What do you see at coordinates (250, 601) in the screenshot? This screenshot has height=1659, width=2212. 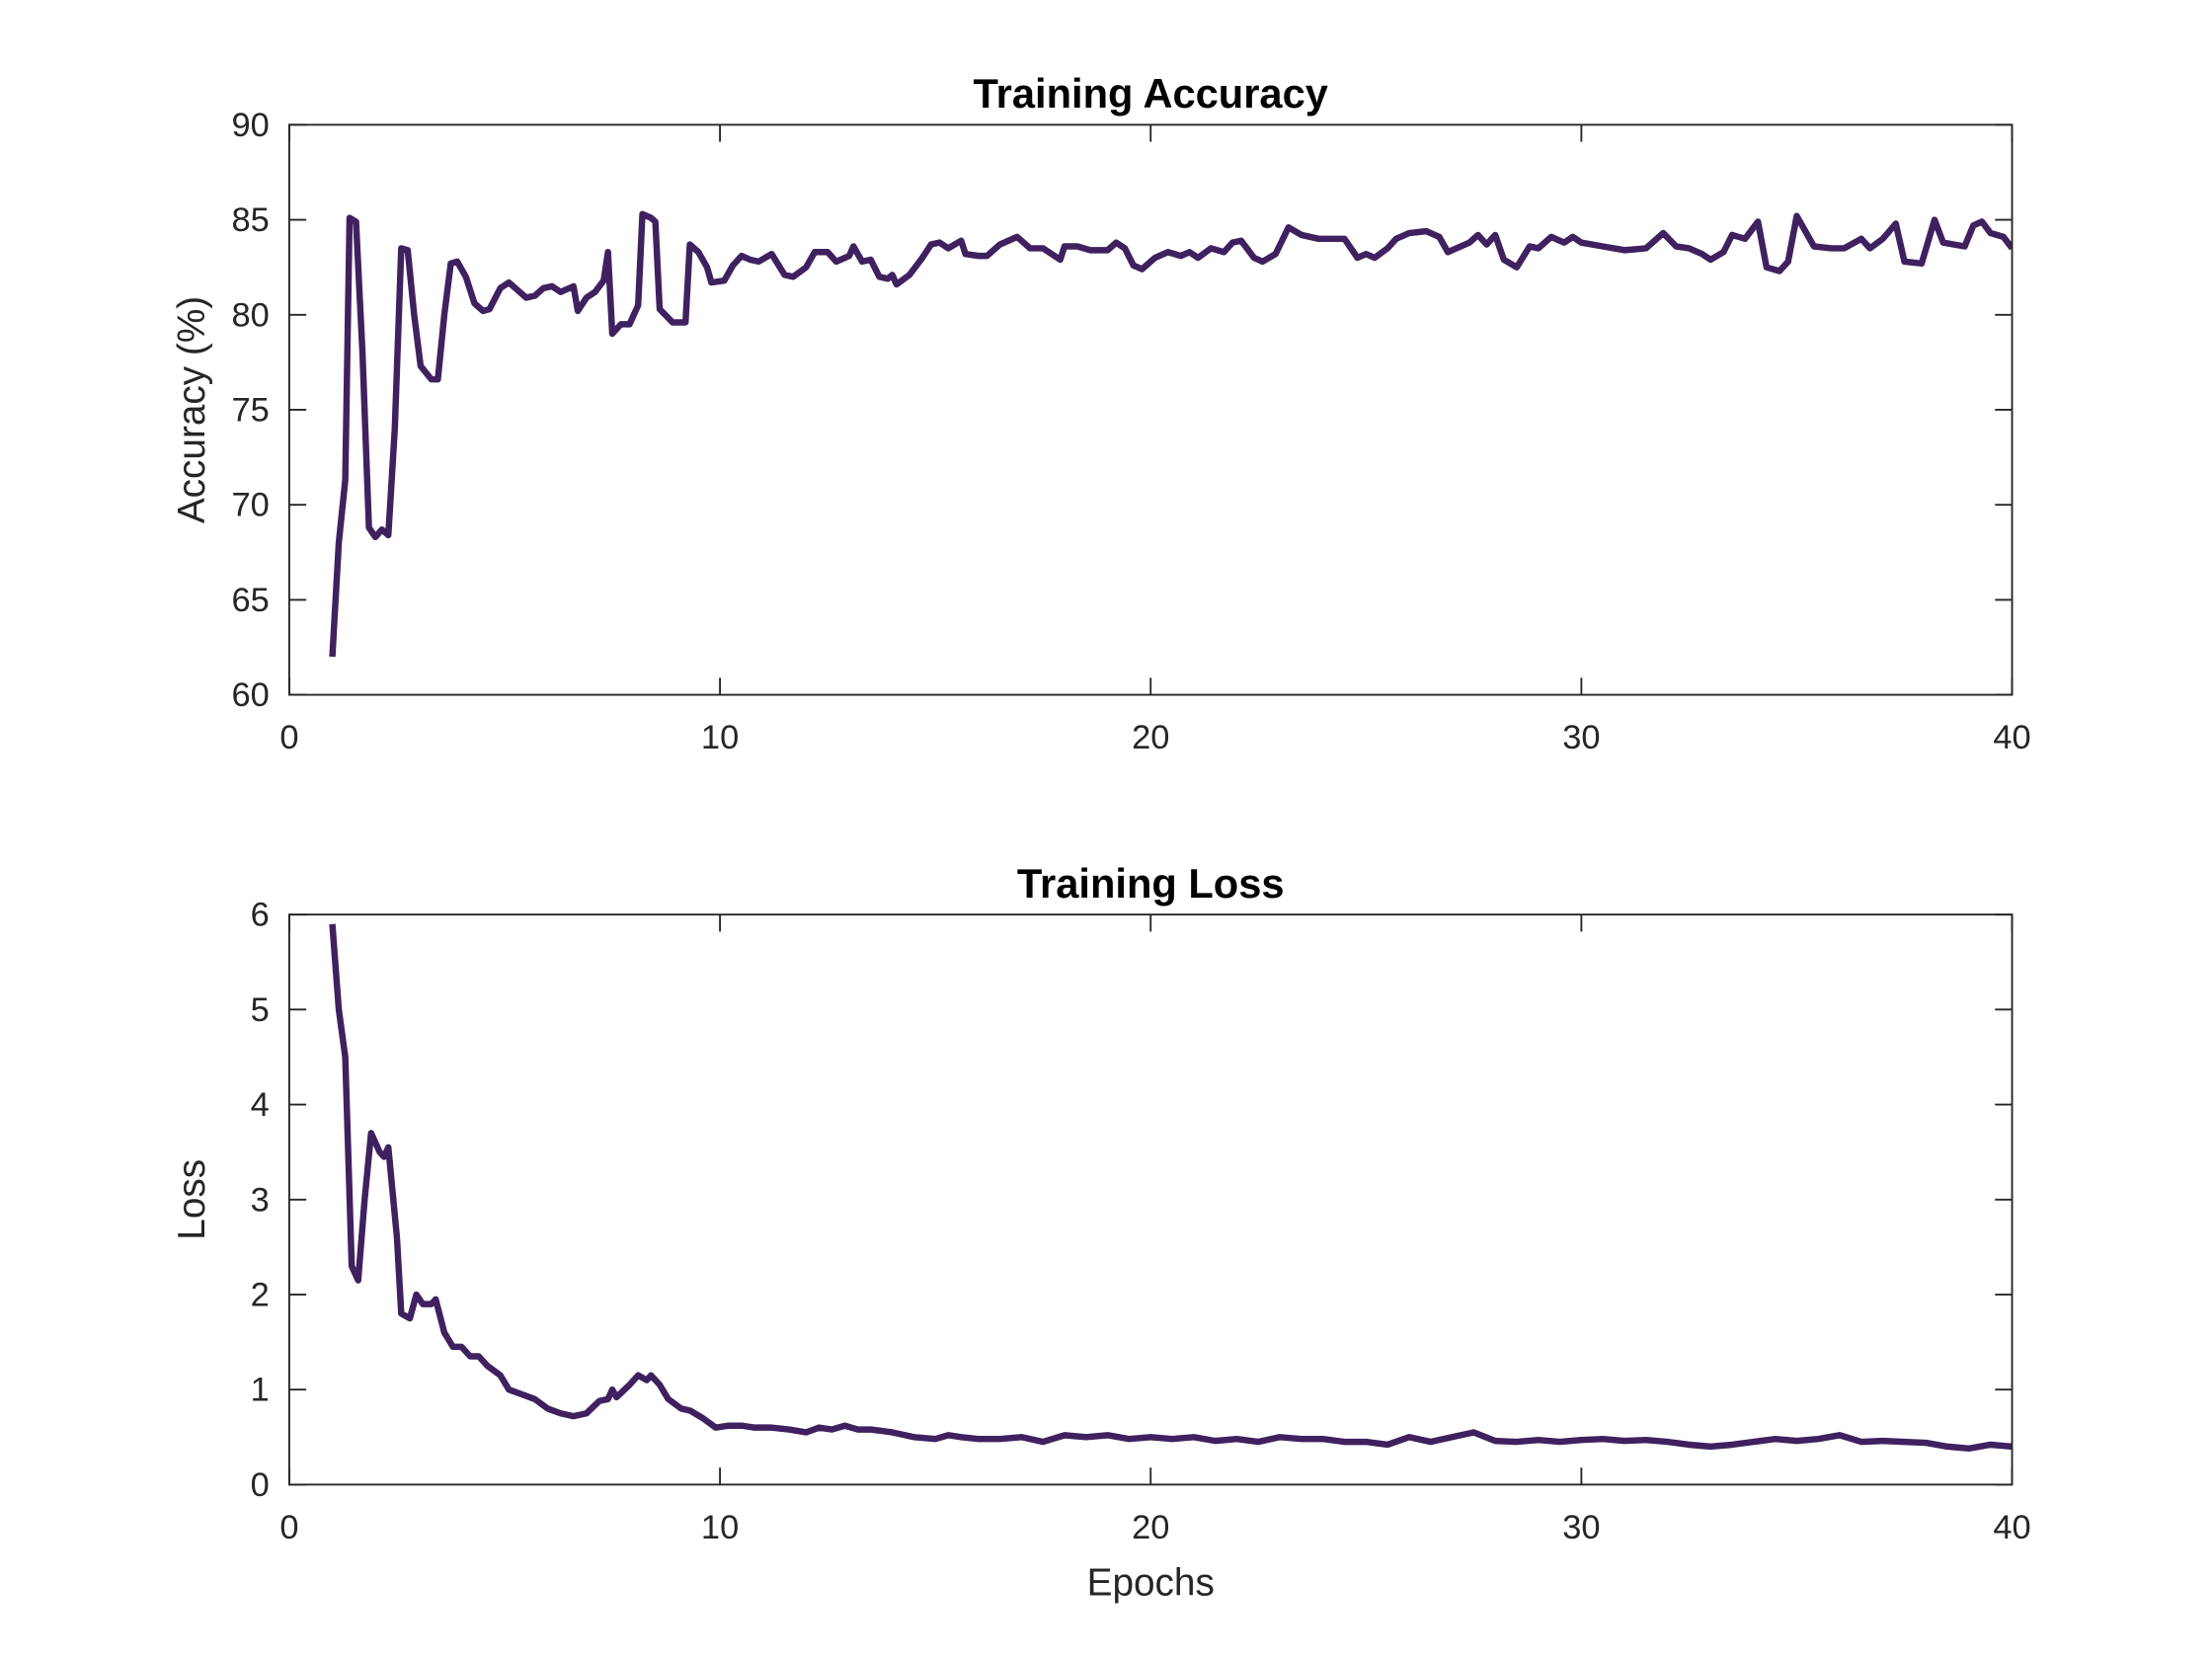 I see `y-tick-label: 65` at bounding box center [250, 601].